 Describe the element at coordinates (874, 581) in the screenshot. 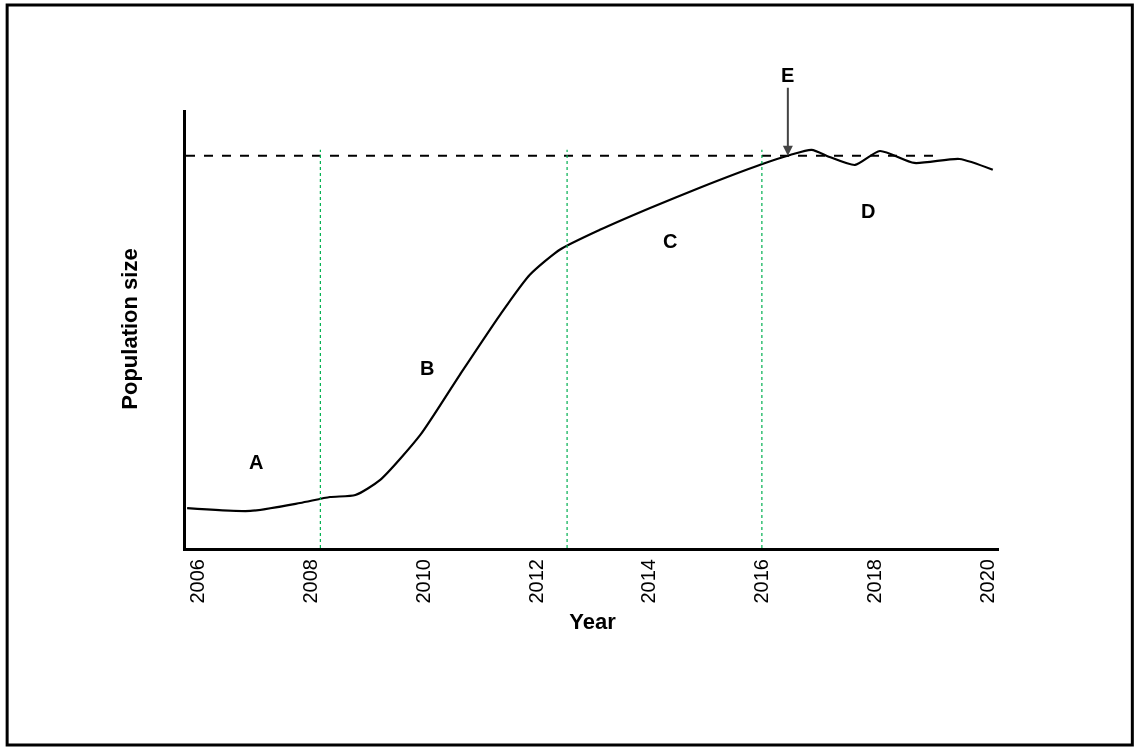

I see `x-tick-label: 2018` at that location.